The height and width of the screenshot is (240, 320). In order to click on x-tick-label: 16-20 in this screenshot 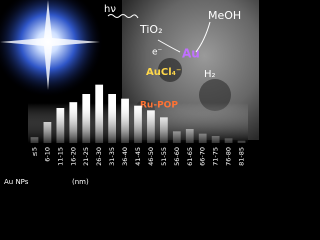, I will do `click(73, 156)`.